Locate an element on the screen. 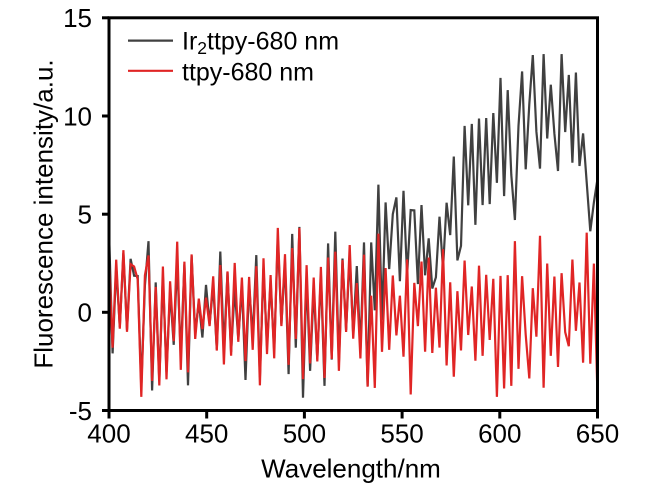 Image resolution: width=650 pixels, height=489 pixels. svg-text: 400 is located at coordinates (108, 434).